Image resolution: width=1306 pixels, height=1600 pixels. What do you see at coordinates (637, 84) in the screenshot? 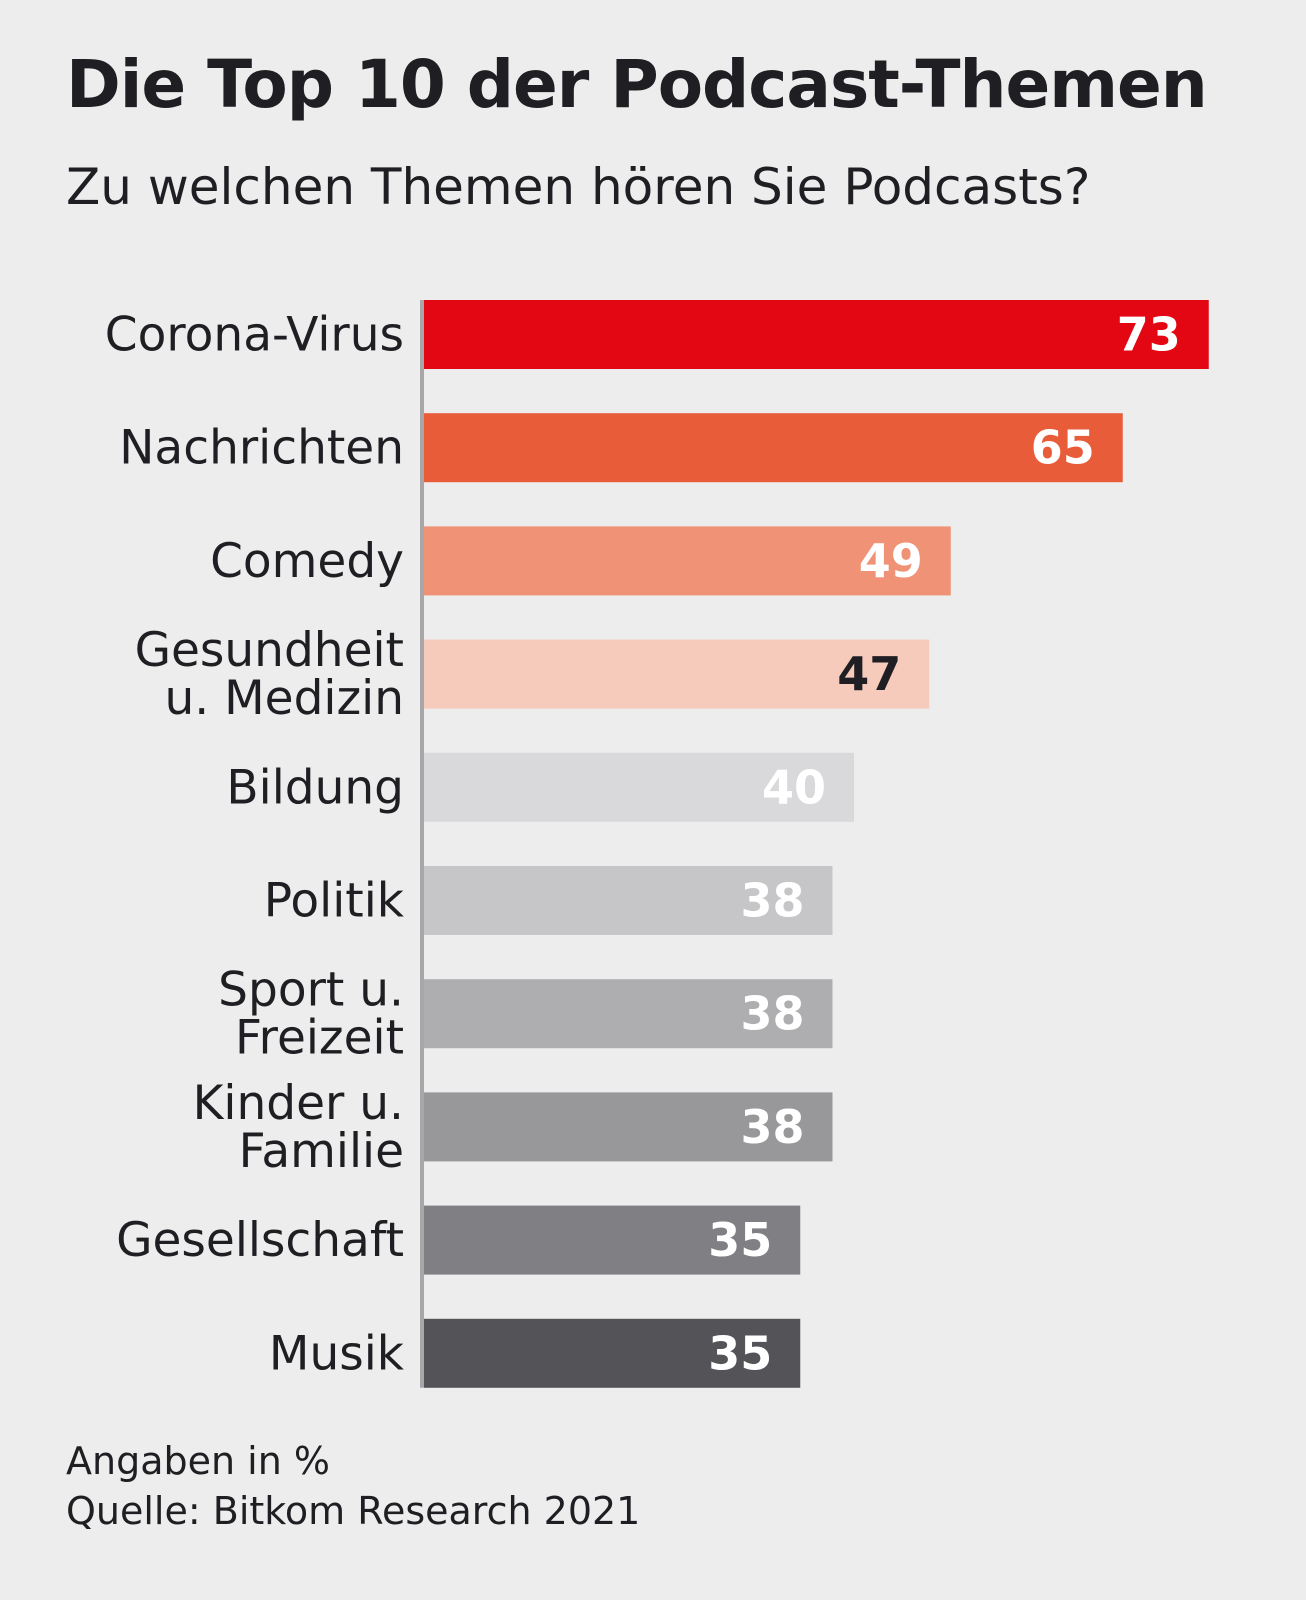
I see `chart-title: Die Top 10 der Podcast-Themen` at bounding box center [637, 84].